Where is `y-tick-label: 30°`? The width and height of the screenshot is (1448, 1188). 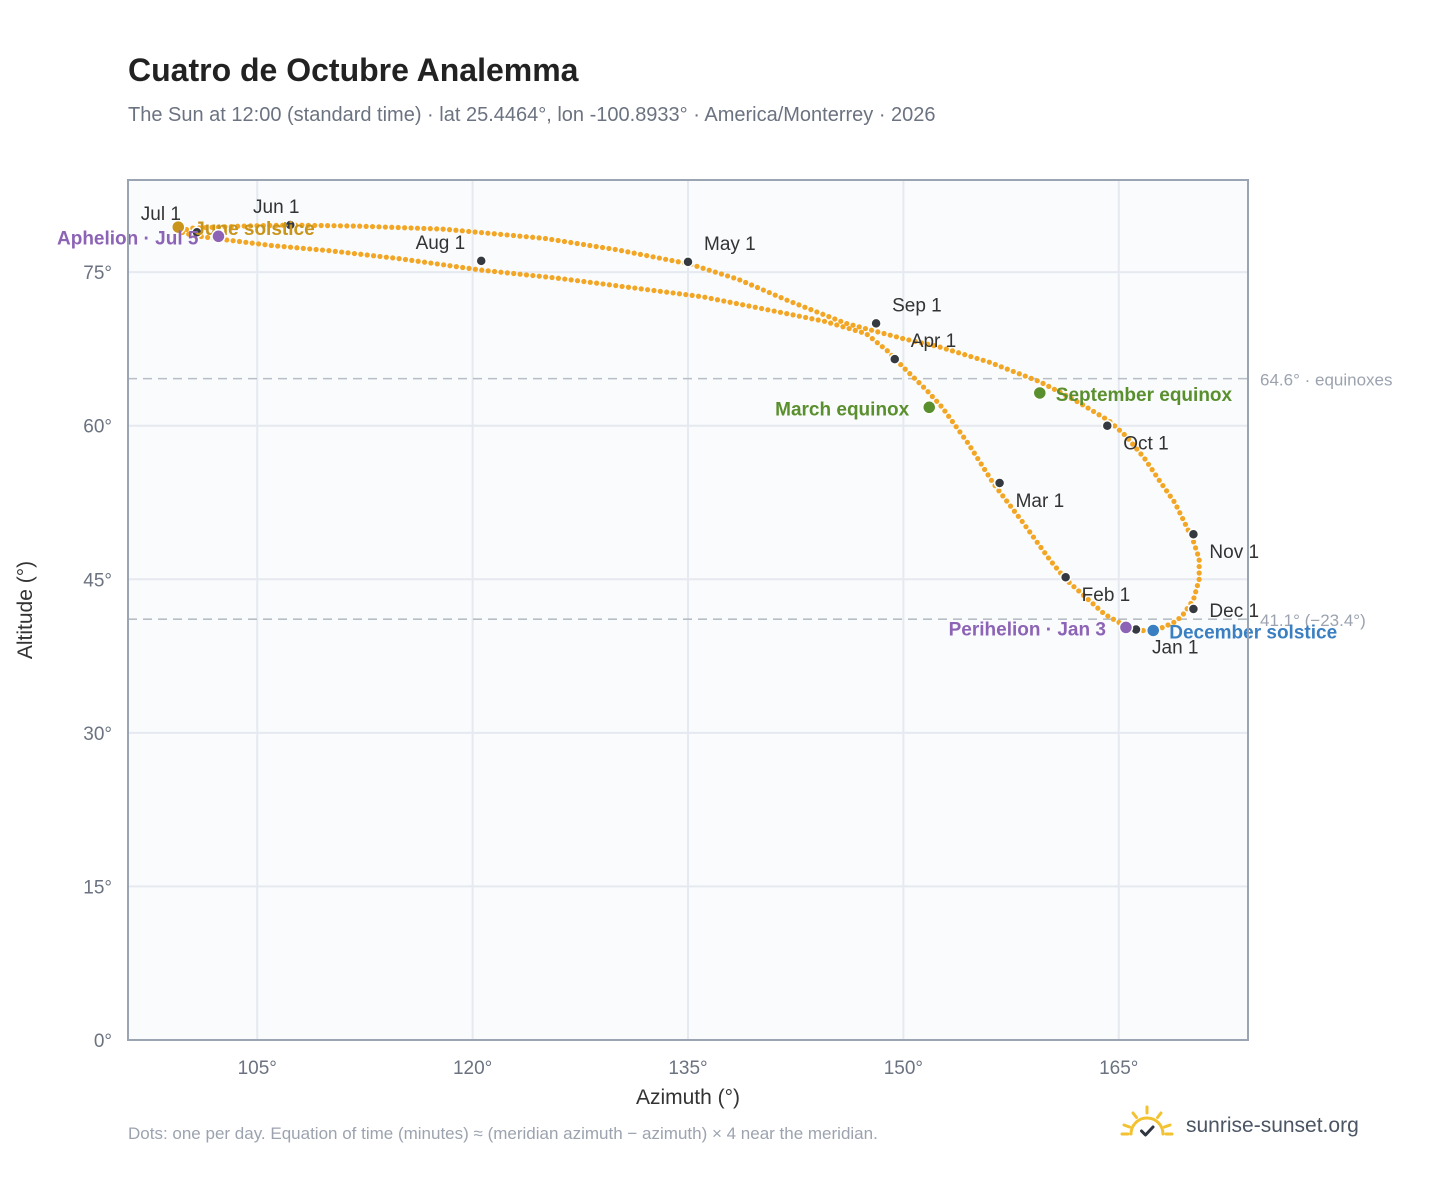 y-tick-label: 30° is located at coordinates (97, 734).